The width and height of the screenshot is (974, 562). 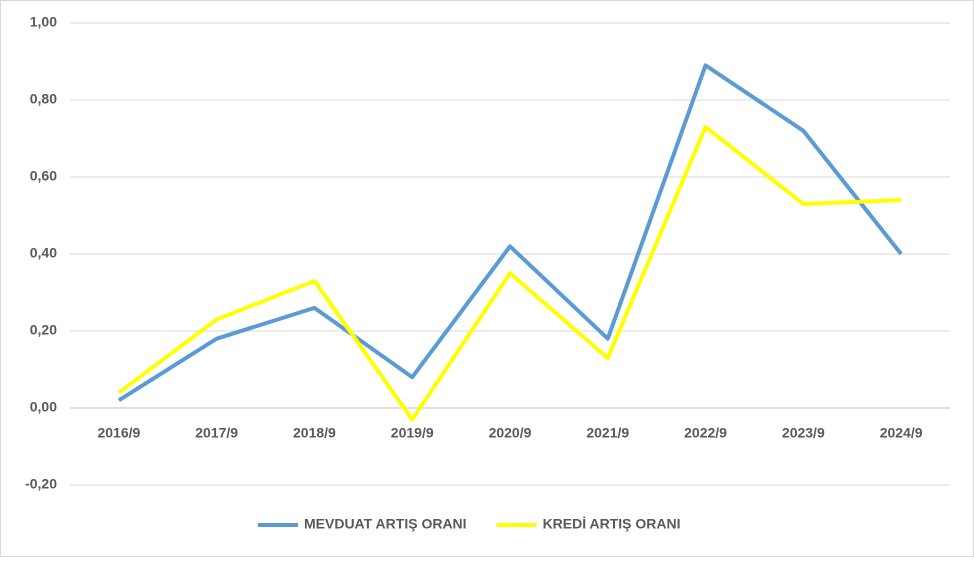 What do you see at coordinates (510, 433) in the screenshot?
I see `x-tick-label: 2020/9` at bounding box center [510, 433].